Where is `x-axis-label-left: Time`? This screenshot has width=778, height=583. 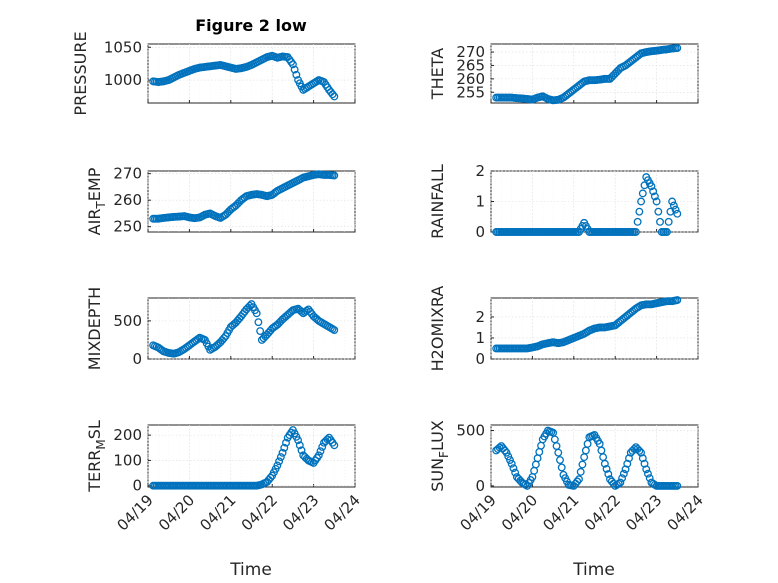
x-axis-label-left: Time is located at coordinates (250, 570).